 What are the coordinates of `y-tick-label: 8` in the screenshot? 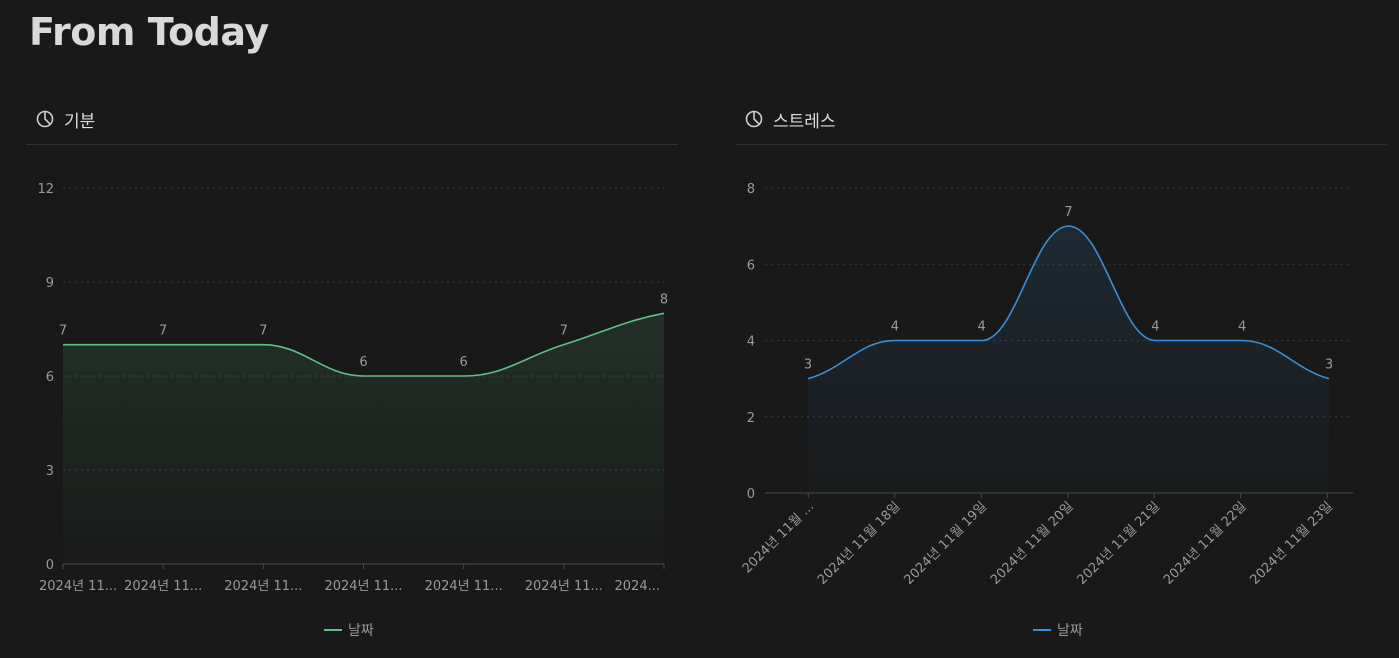 It's located at (751, 189).